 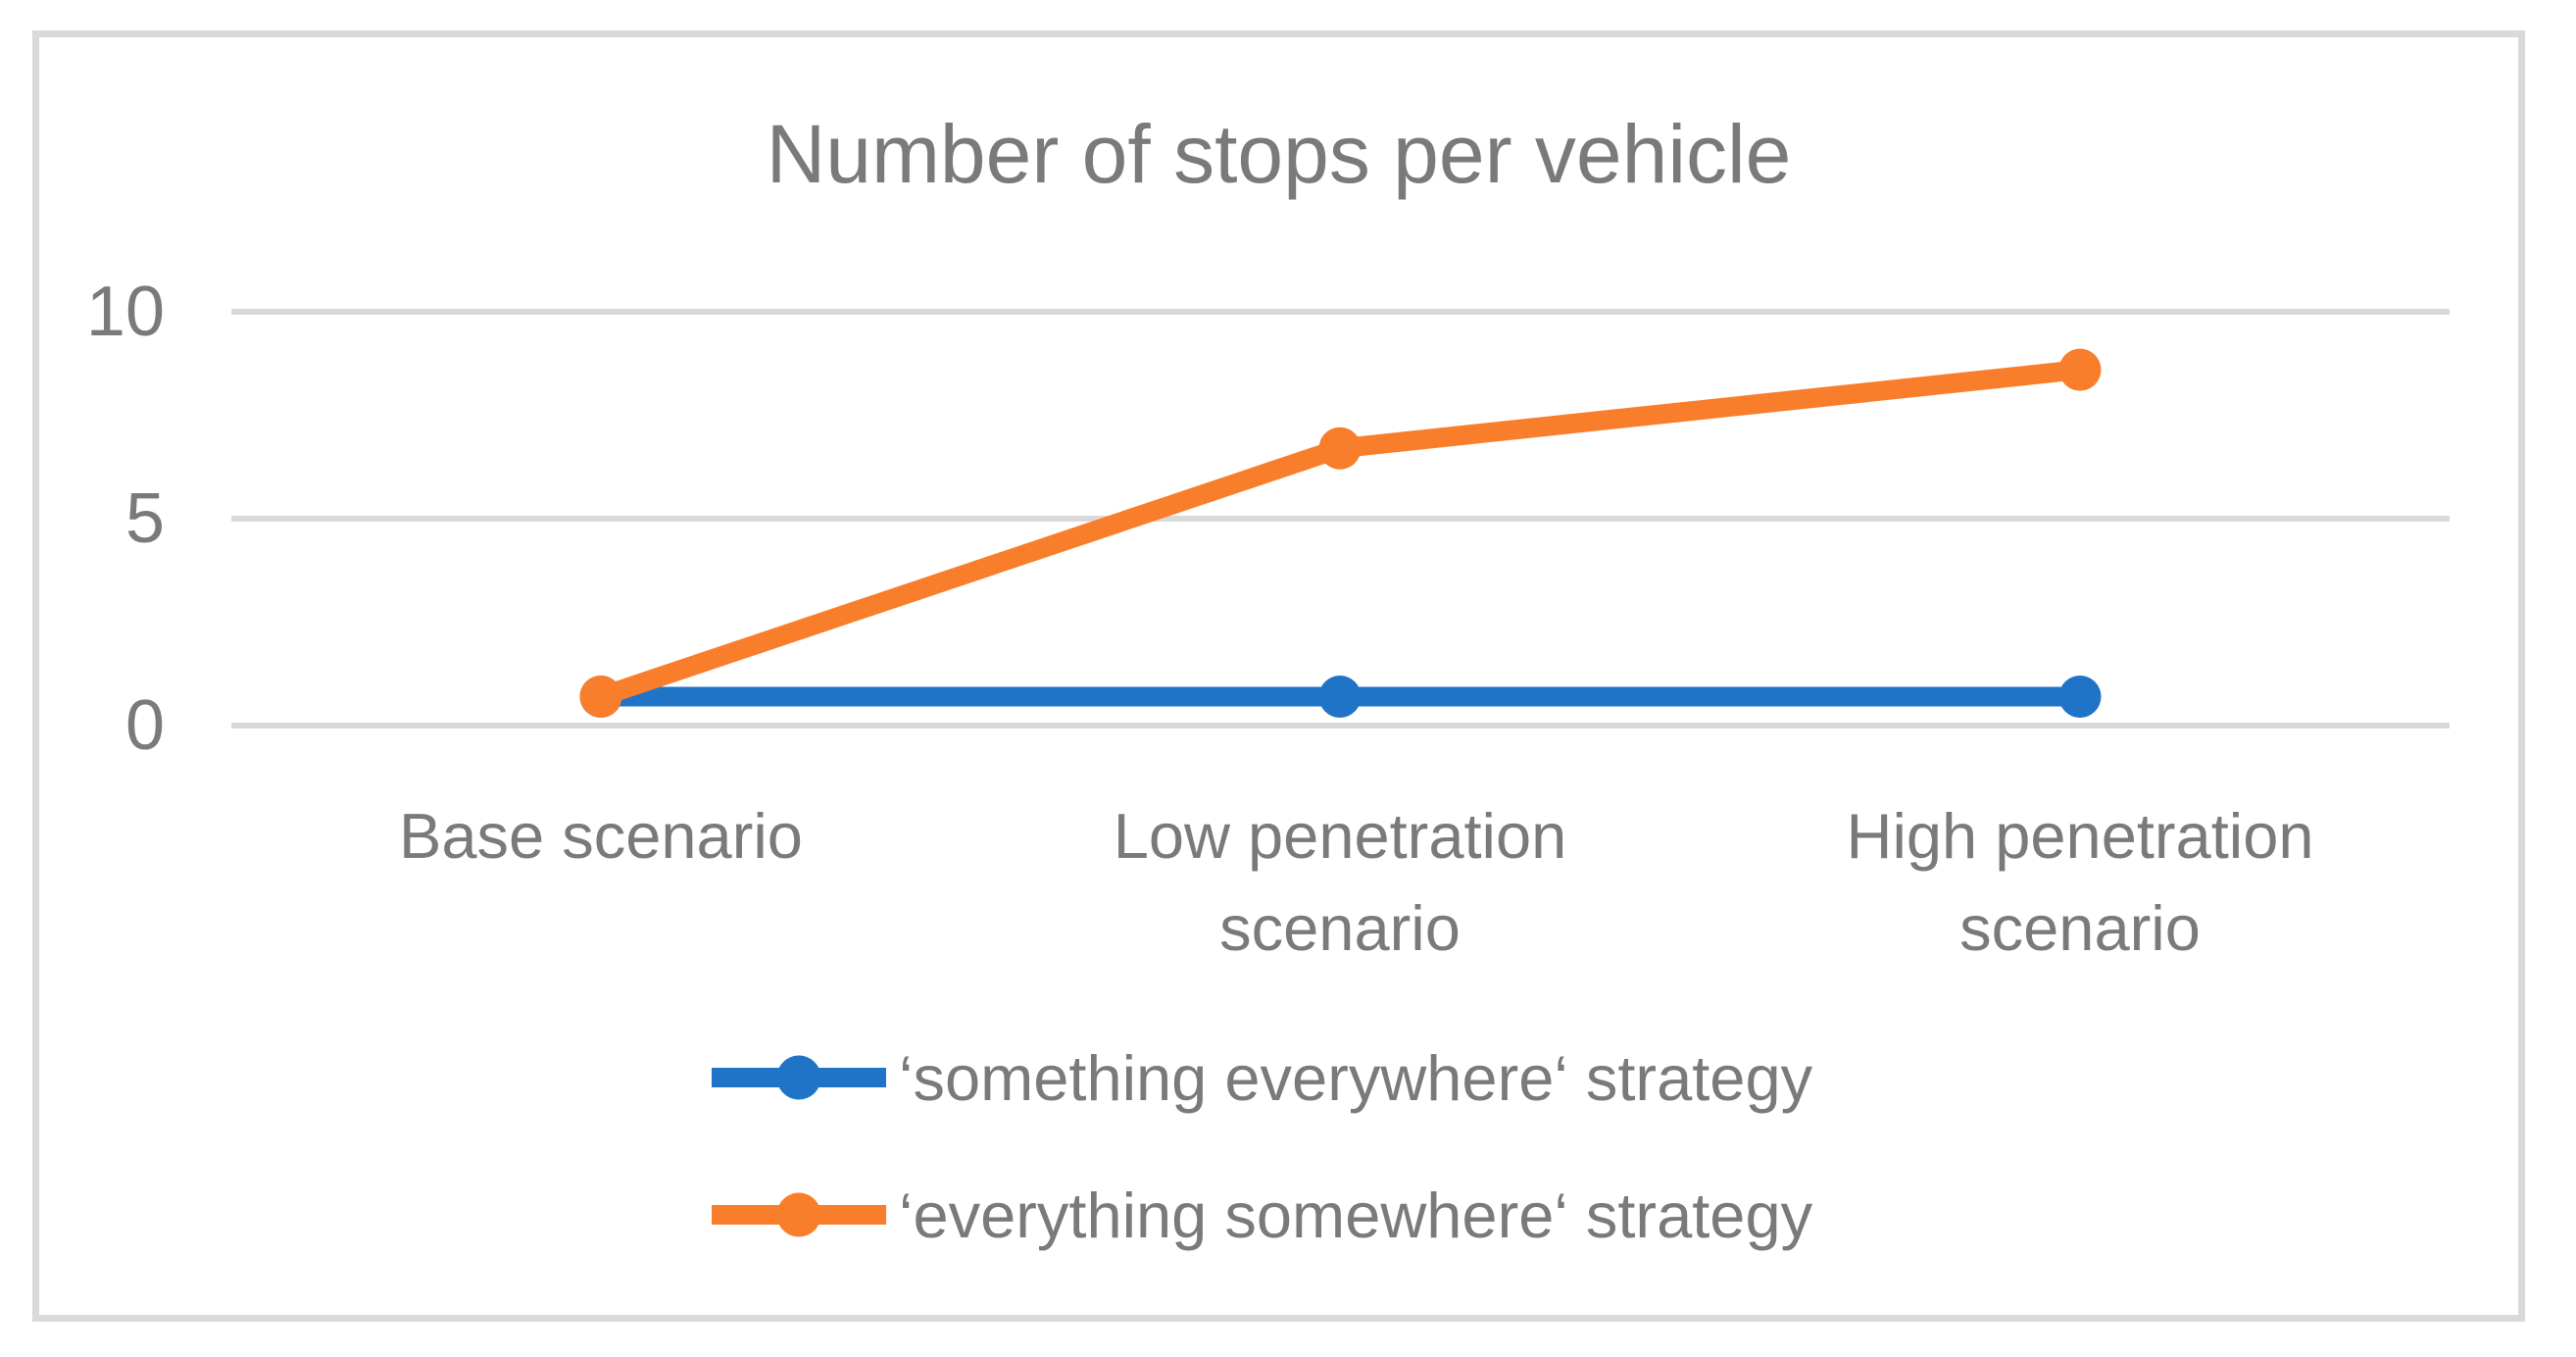 What do you see at coordinates (144, 725) in the screenshot?
I see `y-tick-label-0: 0` at bounding box center [144, 725].